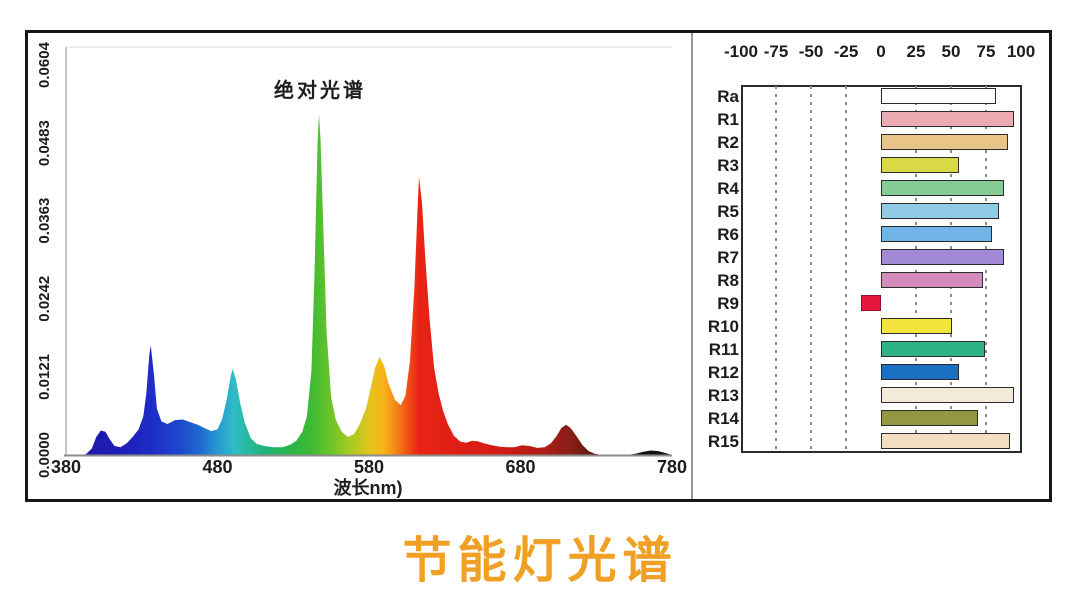  What do you see at coordinates (692, 266) in the screenshot?
I see `panel-divider` at bounding box center [692, 266].